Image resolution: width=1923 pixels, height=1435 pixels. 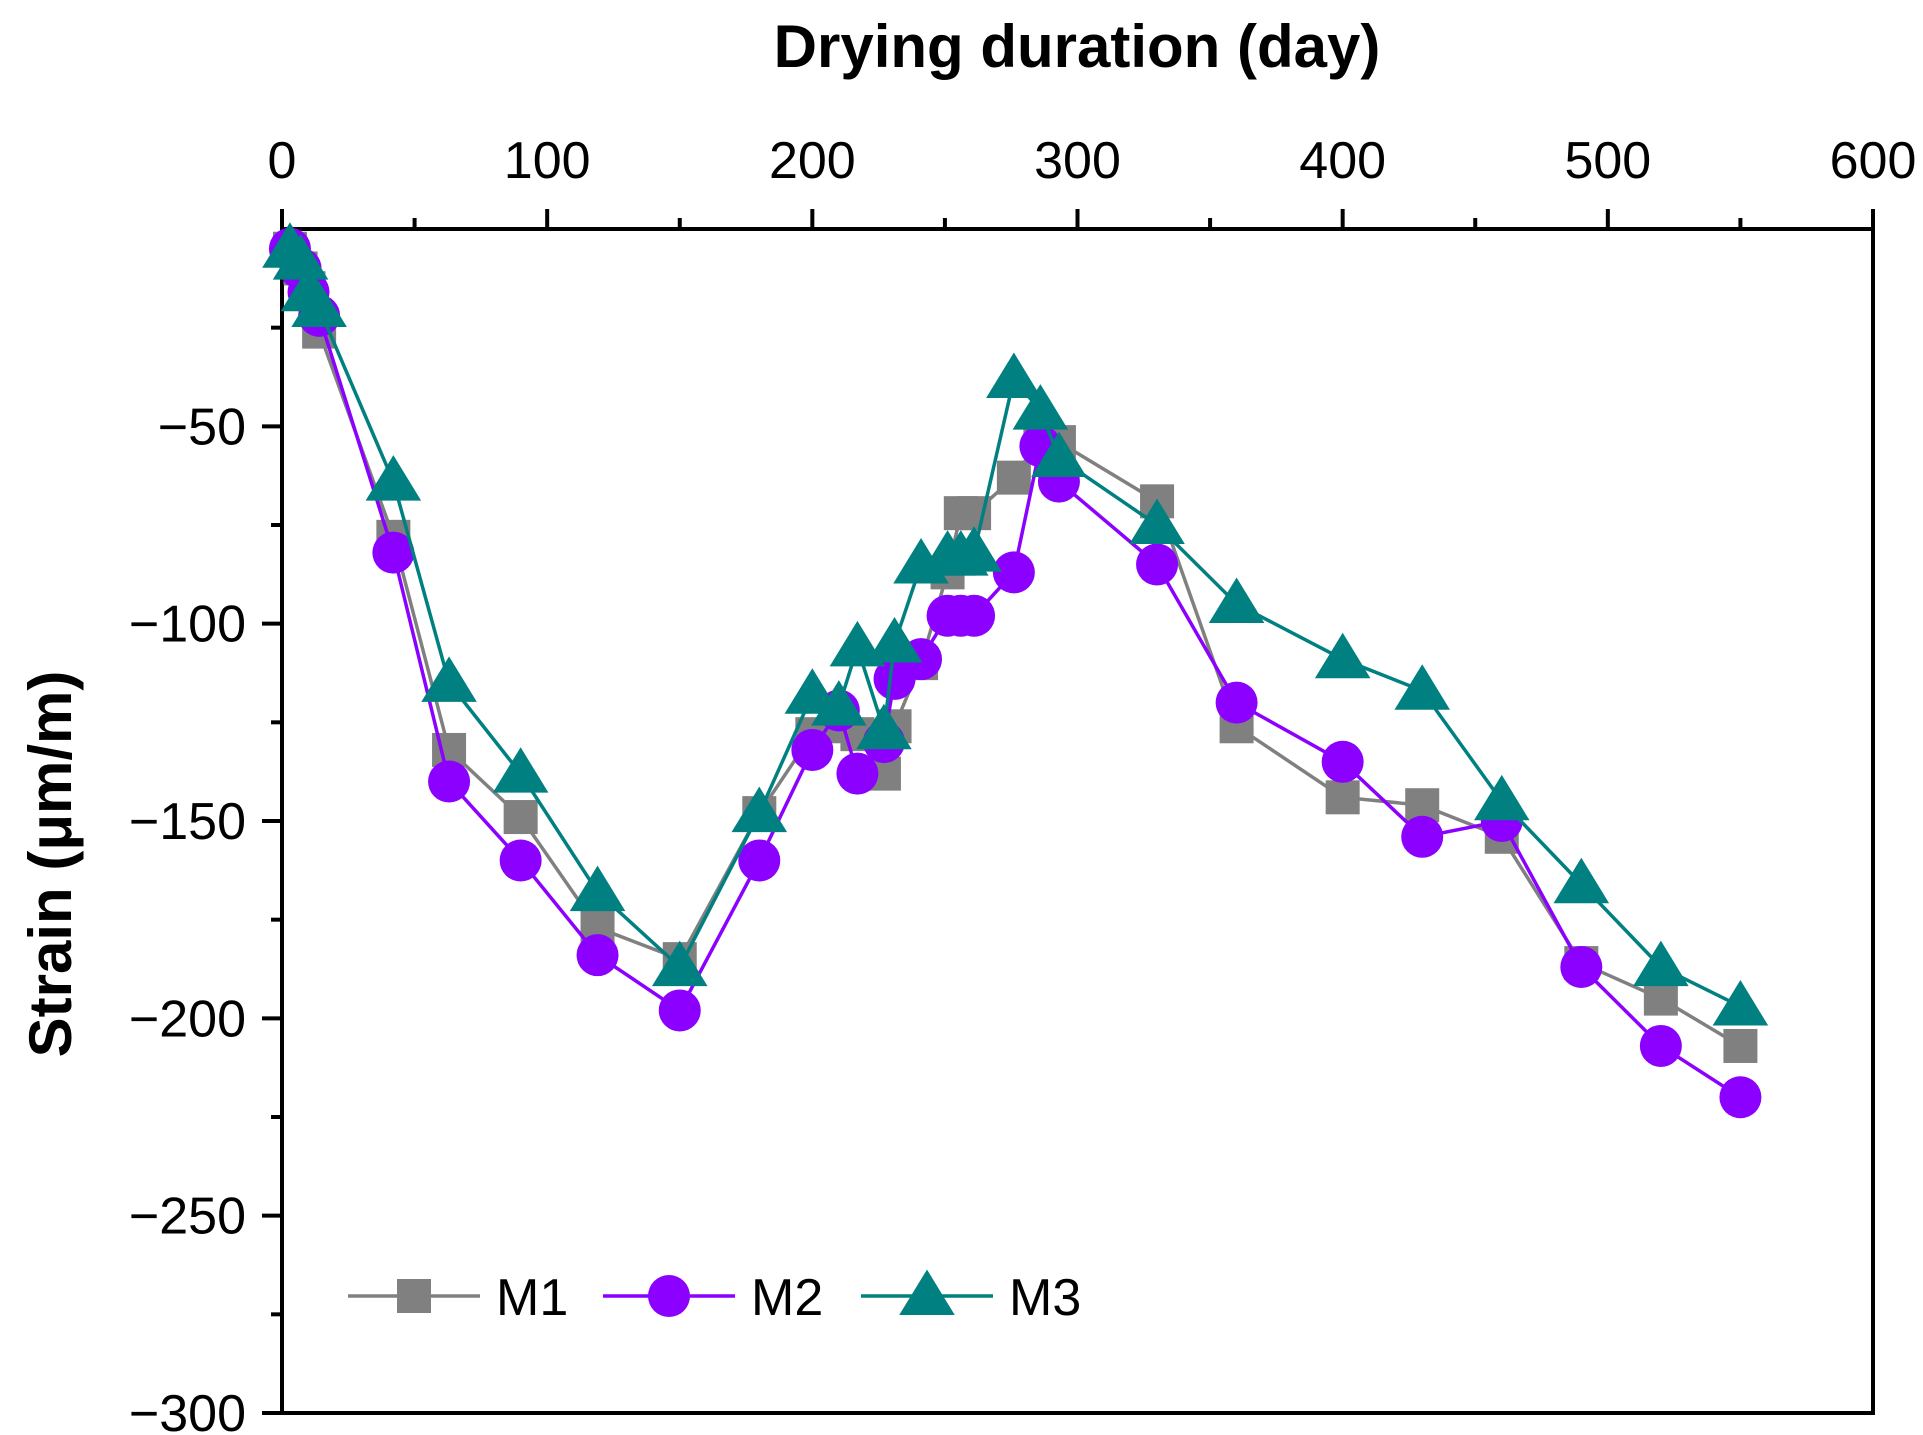 I want to click on x-tick-label: 500, so click(x=1607, y=161).